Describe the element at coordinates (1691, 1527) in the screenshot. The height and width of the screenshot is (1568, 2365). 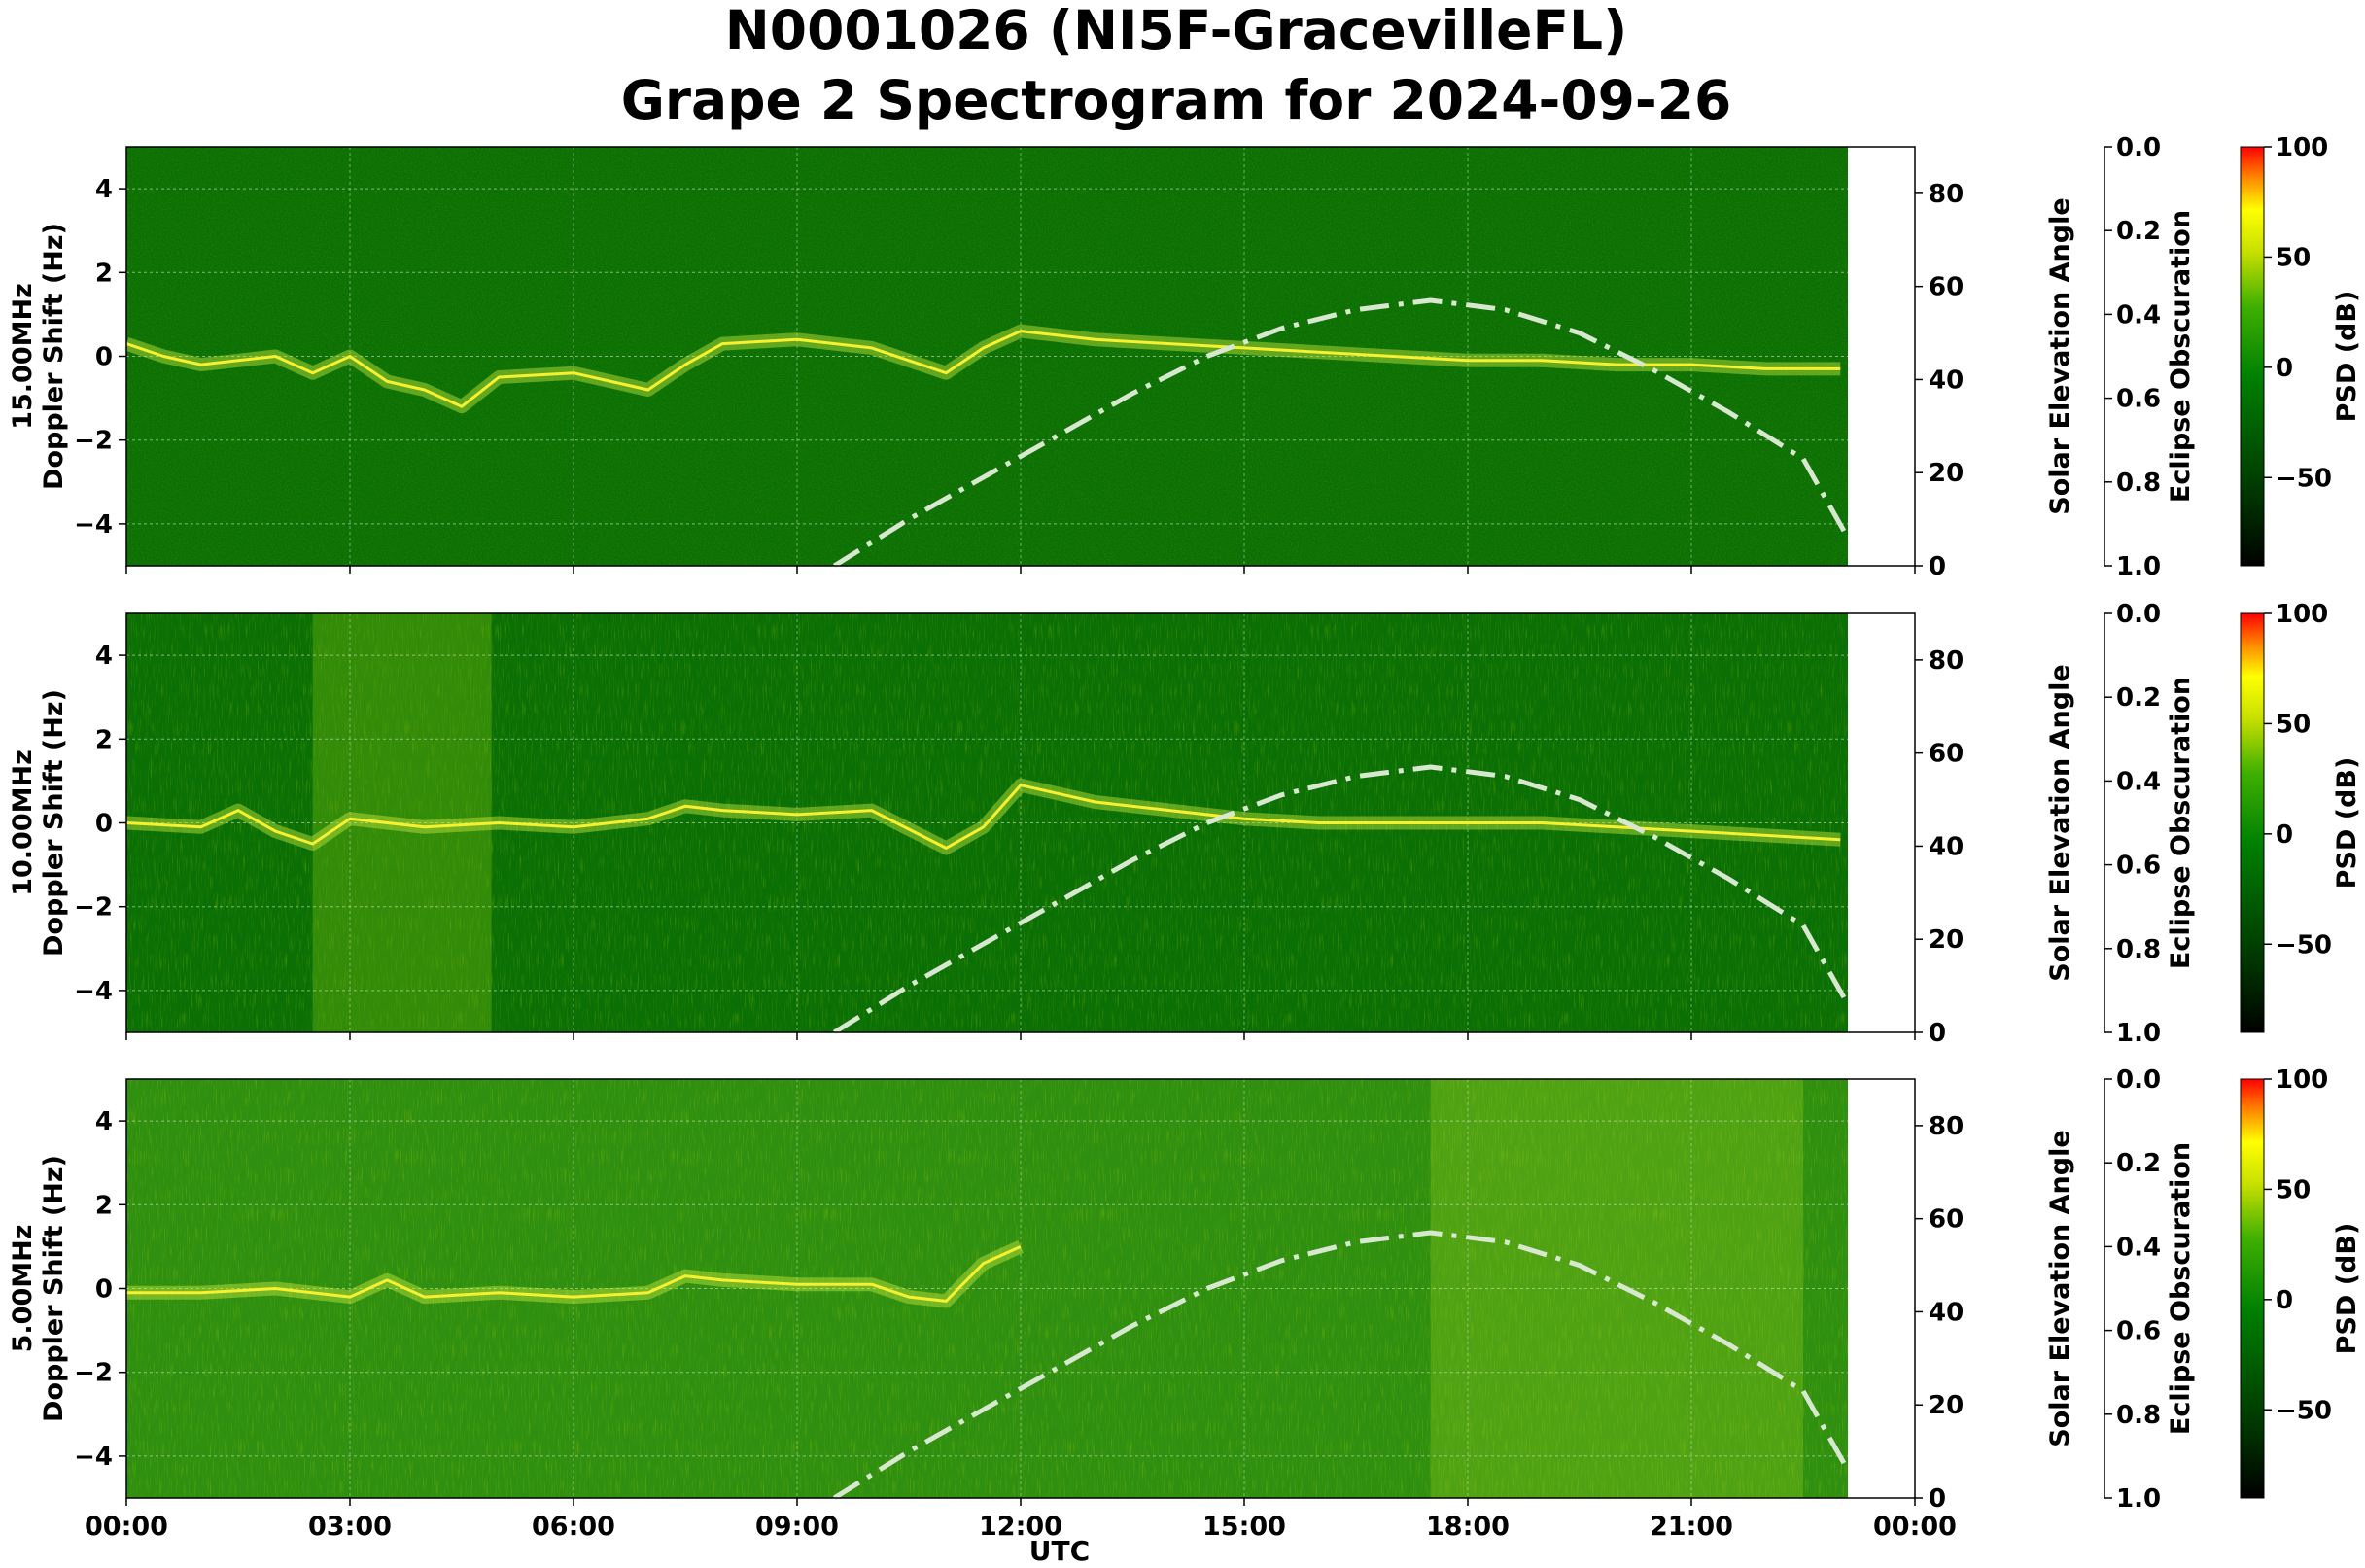
I see `x-tick-label: 21:00` at that location.